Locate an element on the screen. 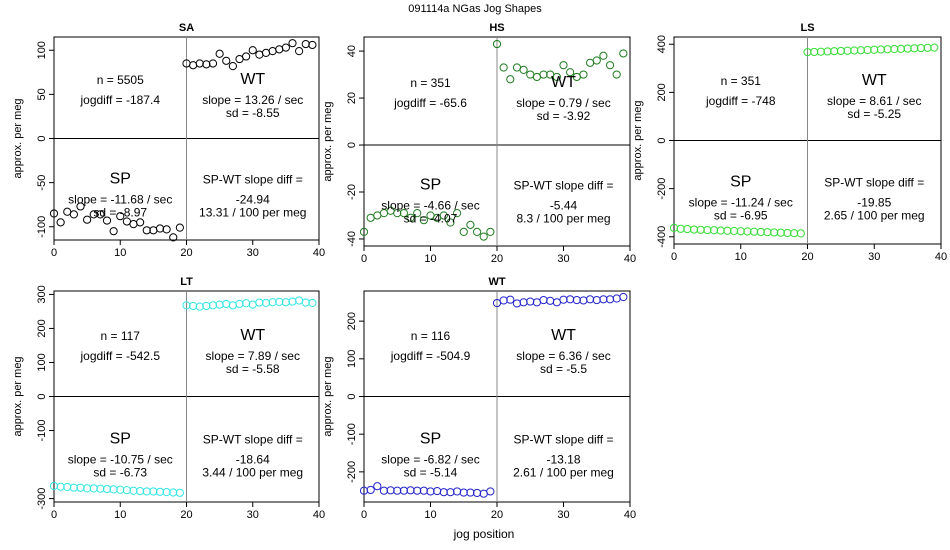 The width and height of the screenshot is (950, 550). wt-slope-label: slope = 6.36 / sec is located at coordinates (563, 356).